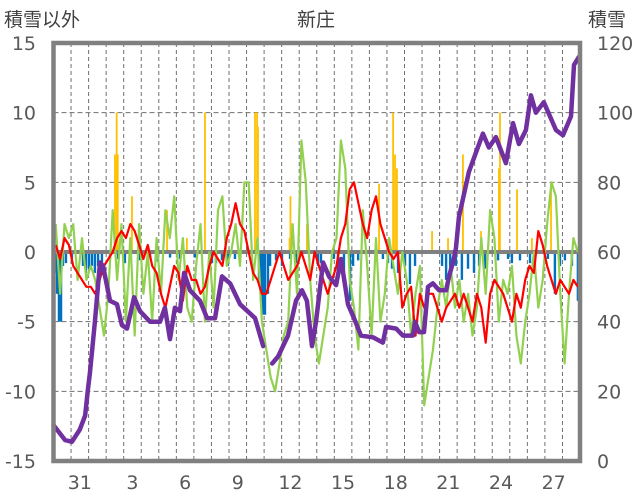 This screenshot has height=501, width=636. I want to click on left-axis-ticks: 15 10 5 0 -5 -10 -15, so click(20, 253).